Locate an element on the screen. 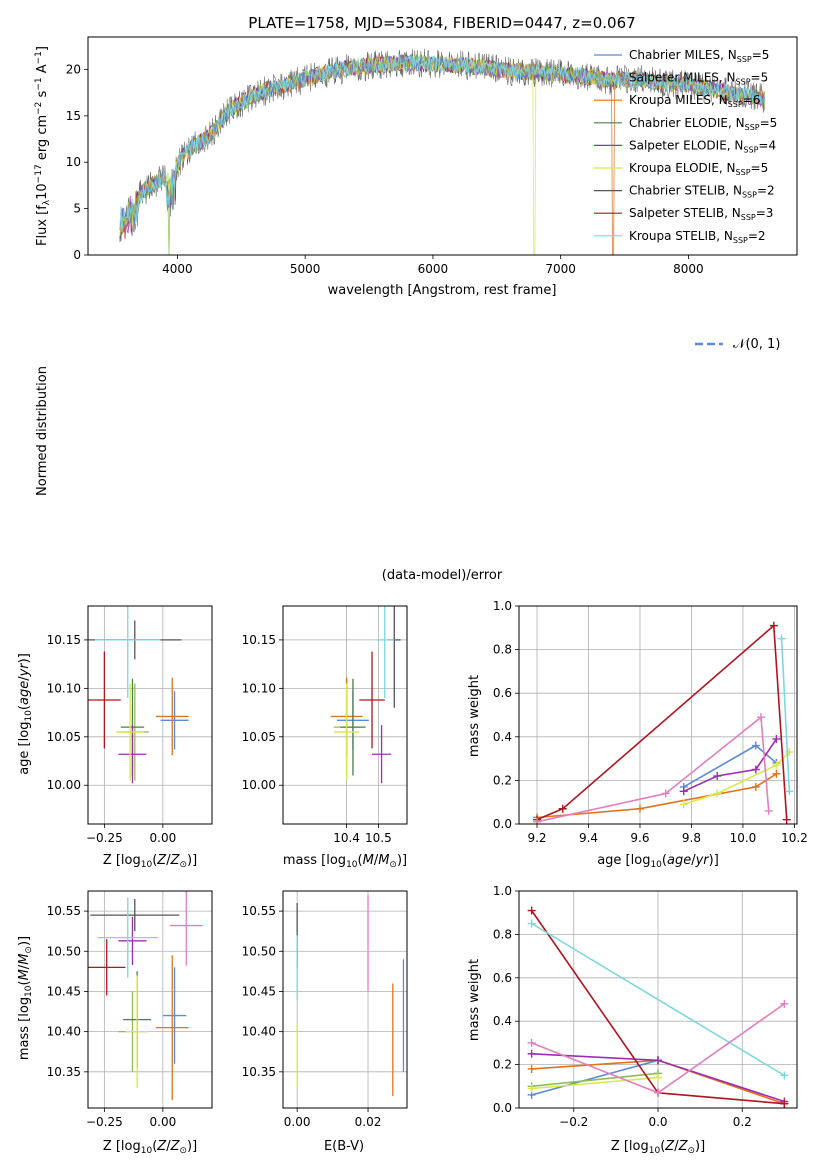  agew-plot-area is located at coordinates (663, 722).